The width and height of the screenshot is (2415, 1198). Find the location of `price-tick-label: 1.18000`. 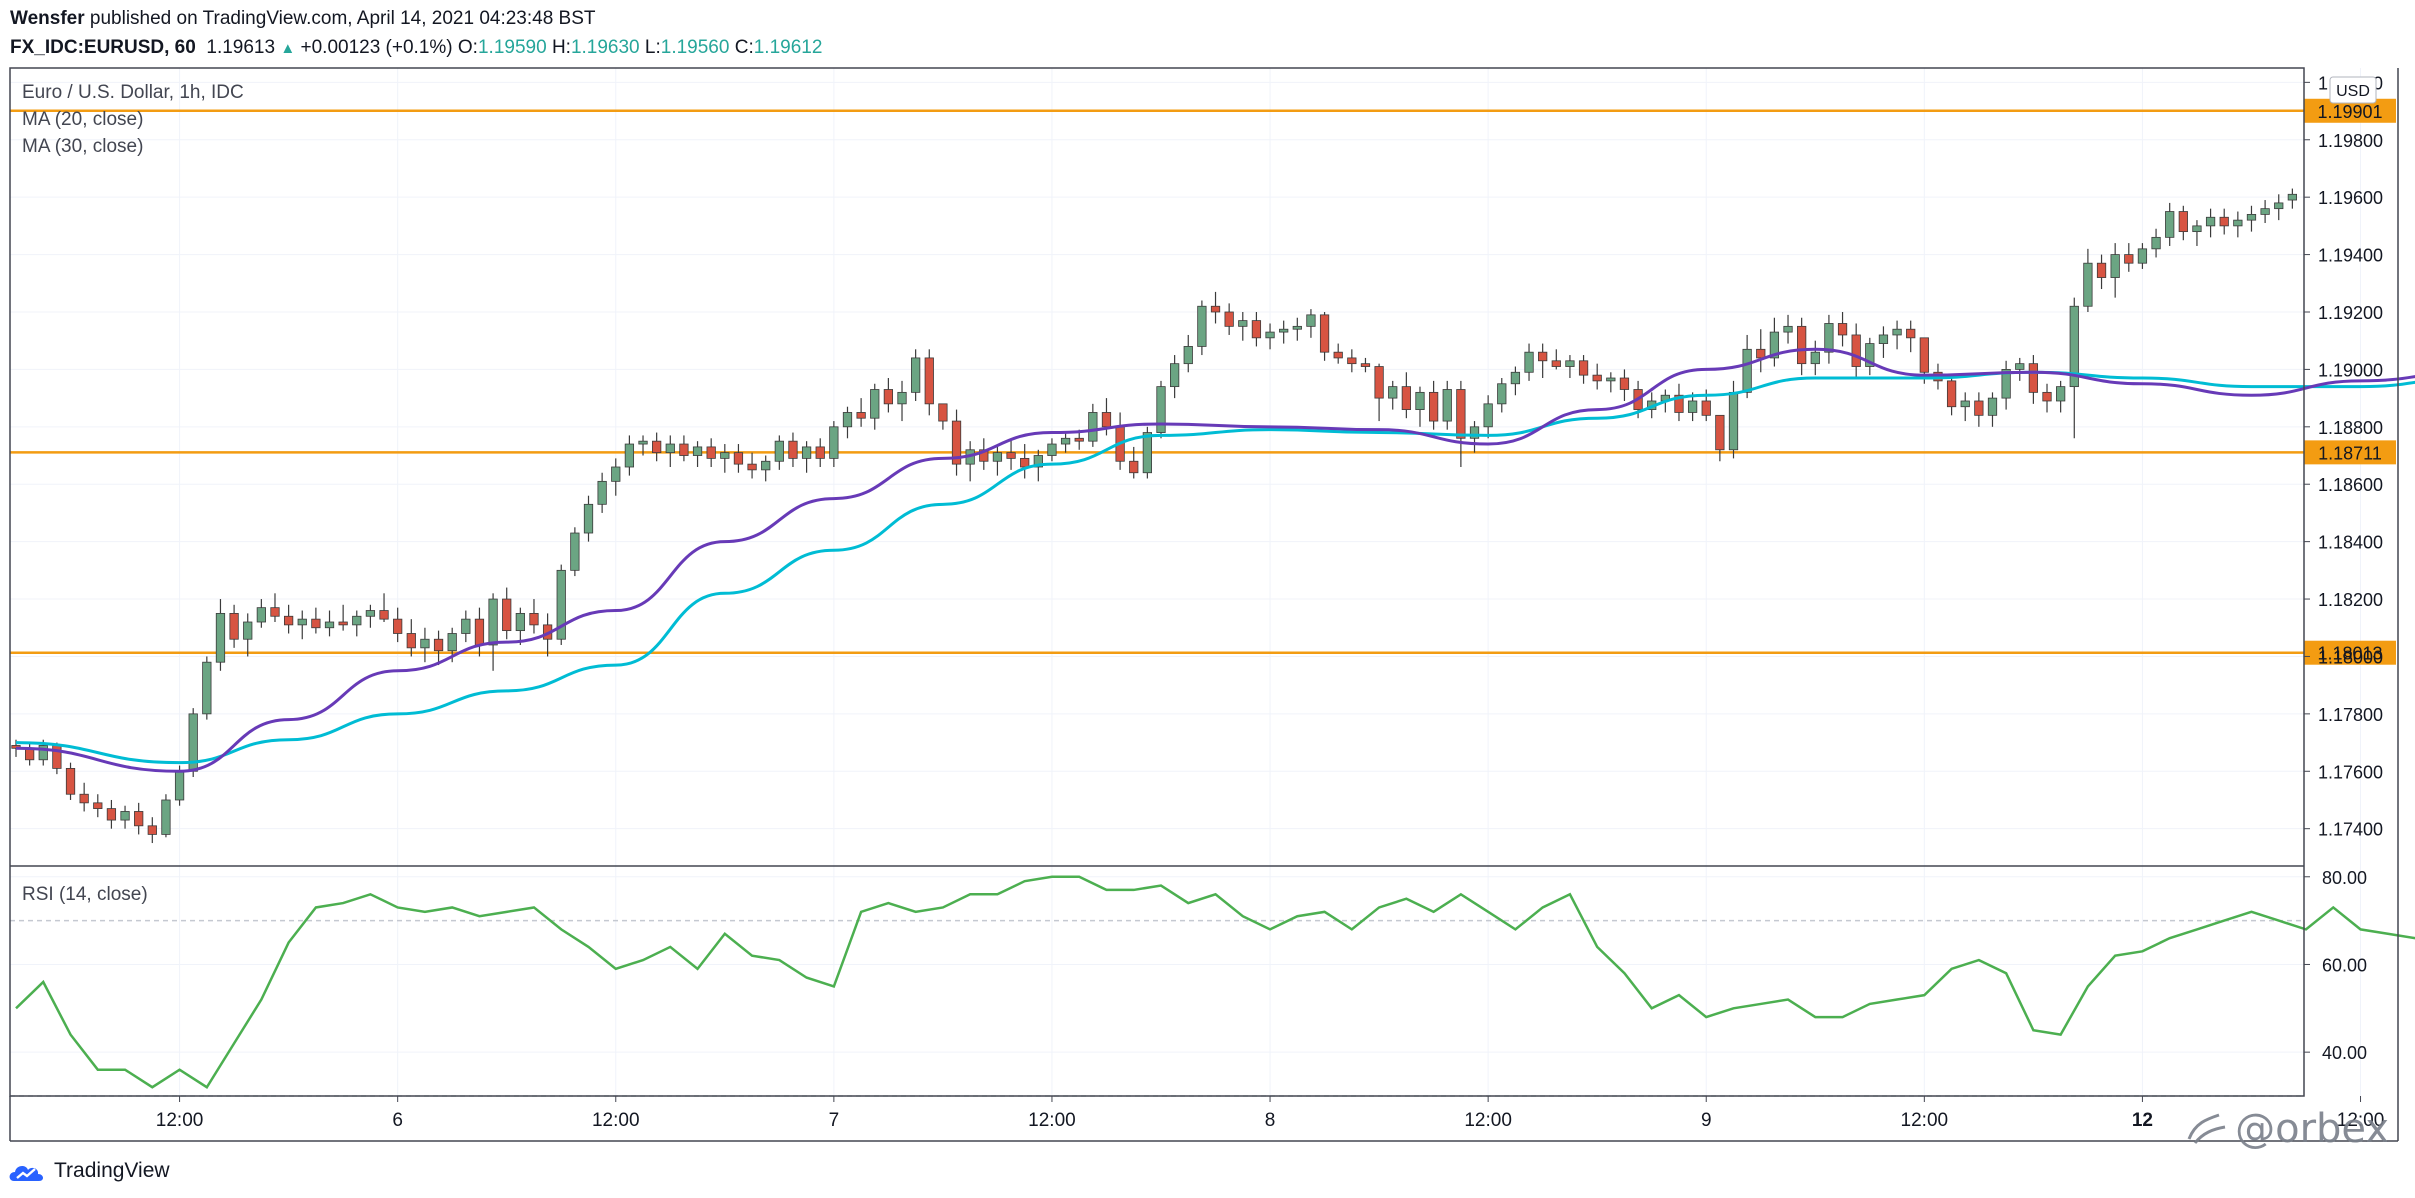

price-tick-label: 1.18000 is located at coordinates (2350, 657).